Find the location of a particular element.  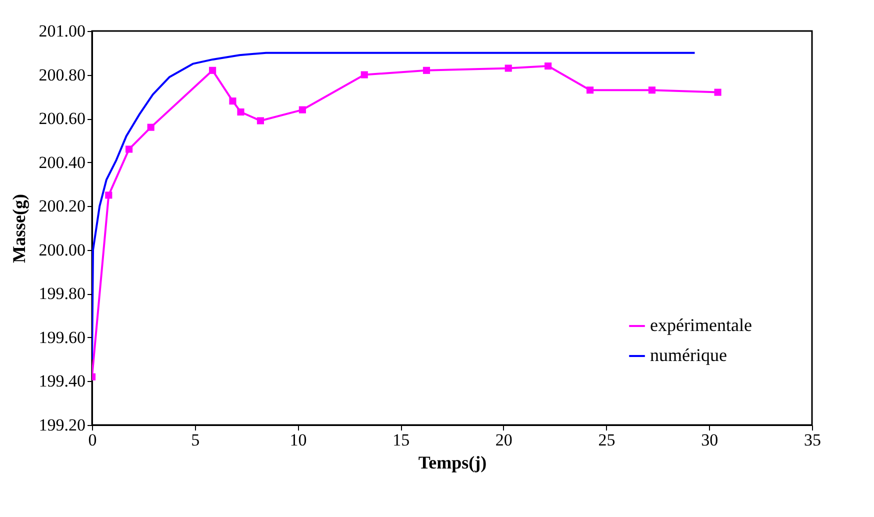

y-tick-label: 200.80 is located at coordinates (62, 74).